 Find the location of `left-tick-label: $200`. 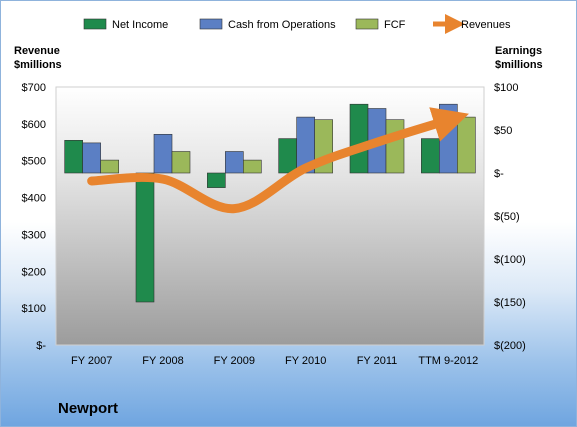

left-tick-label: $200 is located at coordinates (34, 272).